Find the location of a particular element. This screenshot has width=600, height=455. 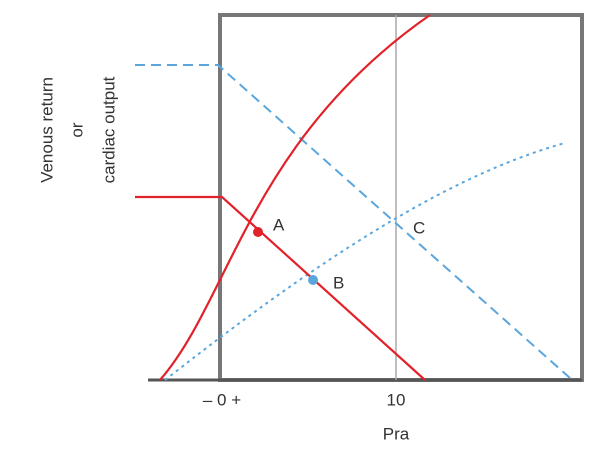

x-tick-label: – 0 + is located at coordinates (222, 399).